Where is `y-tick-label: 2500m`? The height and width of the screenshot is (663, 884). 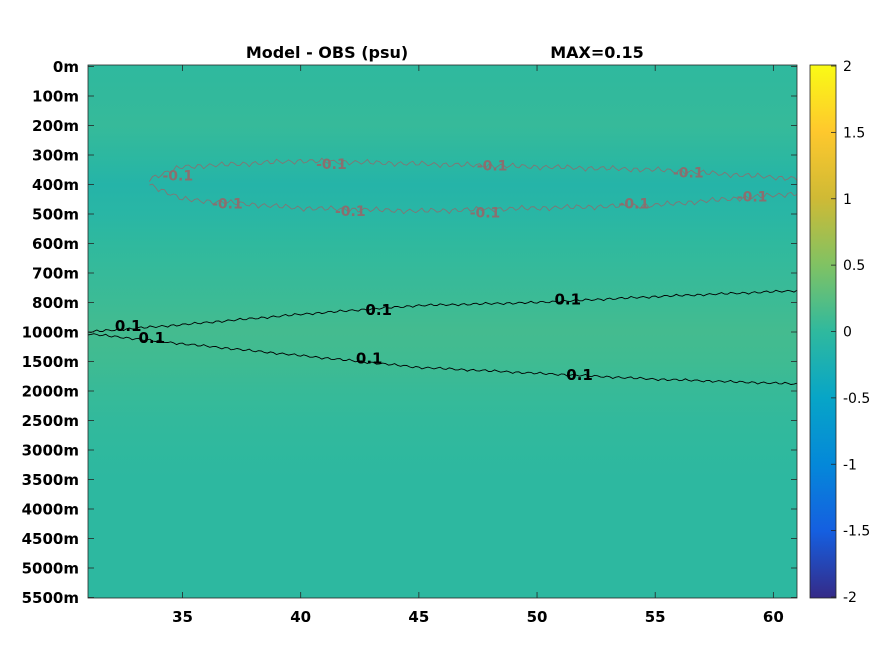 y-tick-label: 2500m is located at coordinates (50, 421).